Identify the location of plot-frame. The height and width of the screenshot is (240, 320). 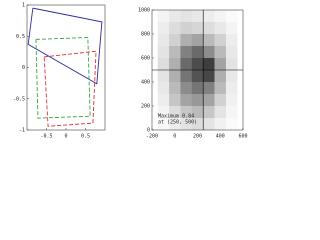
(66, 67).